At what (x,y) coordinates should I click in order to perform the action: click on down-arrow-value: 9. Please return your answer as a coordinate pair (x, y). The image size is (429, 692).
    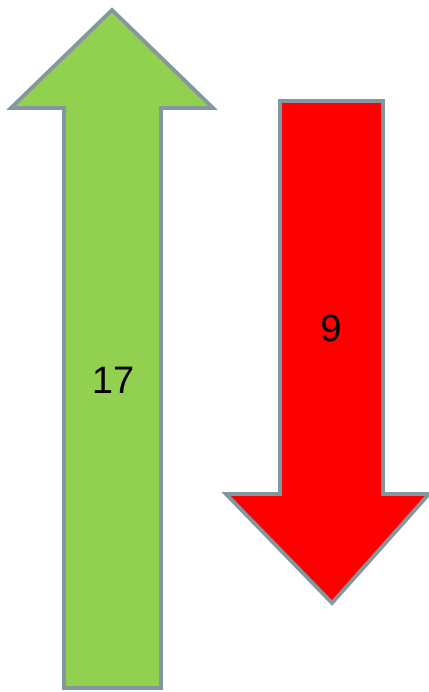
    Looking at the image, I should click on (330, 329).